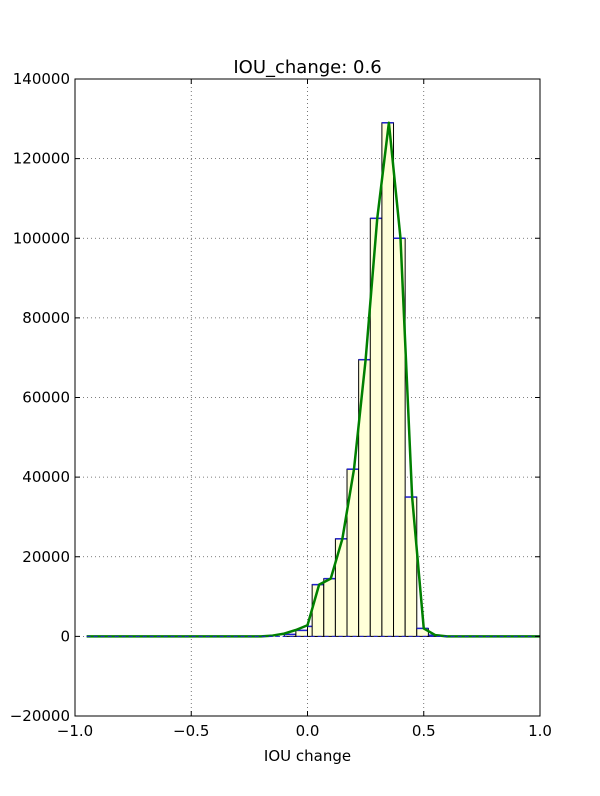 The image size is (600, 796). Describe the element at coordinates (46, 557) in the screenshot. I see `y-tick-label: 20000` at that location.